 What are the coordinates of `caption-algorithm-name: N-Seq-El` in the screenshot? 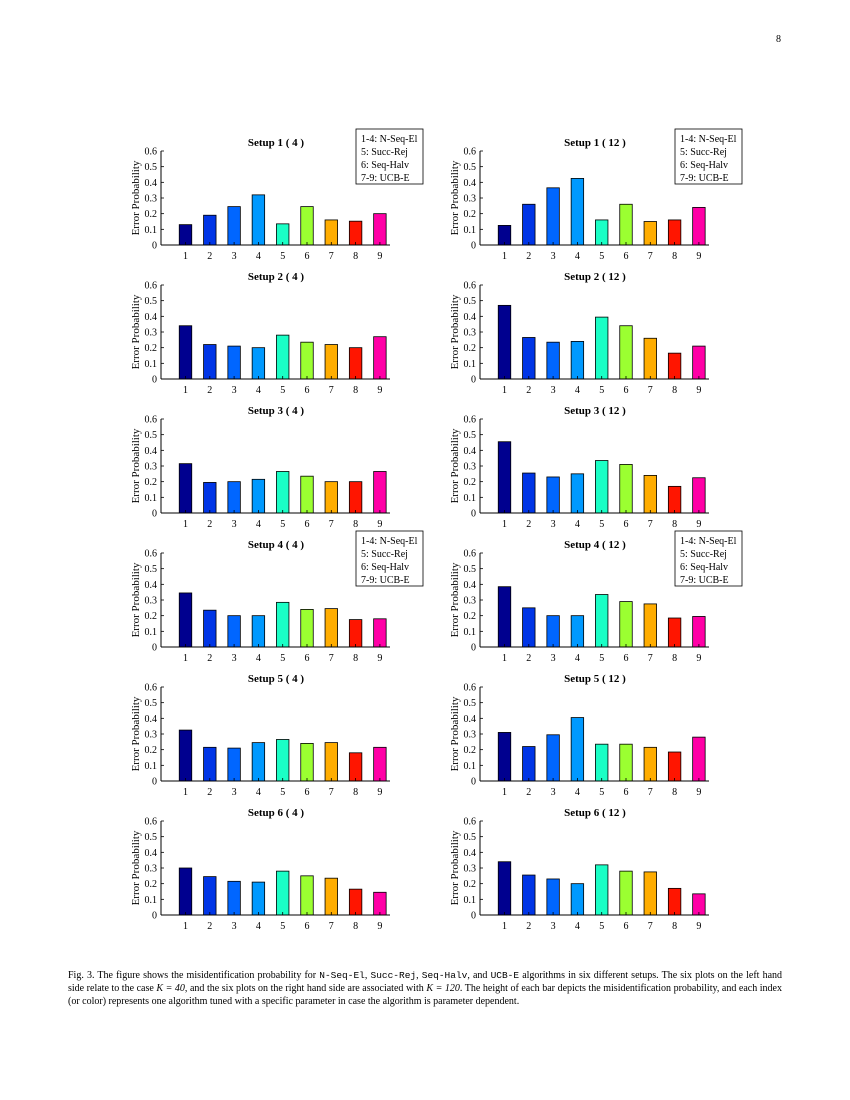 It's located at (342, 975).